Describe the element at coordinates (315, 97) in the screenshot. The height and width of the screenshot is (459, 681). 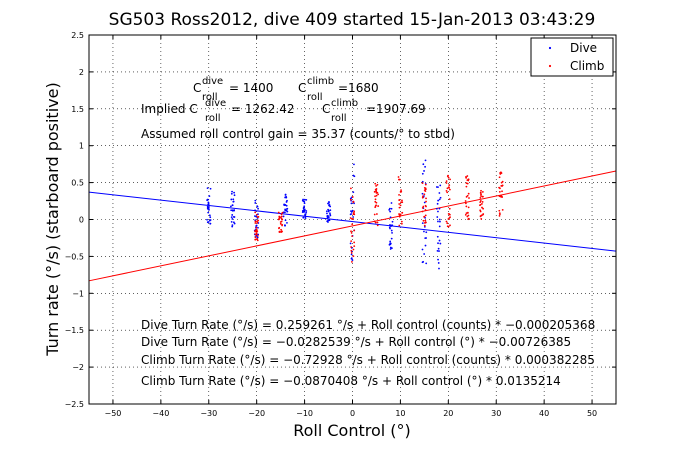
I see `annot-c-climb-sub: roll` at that location.